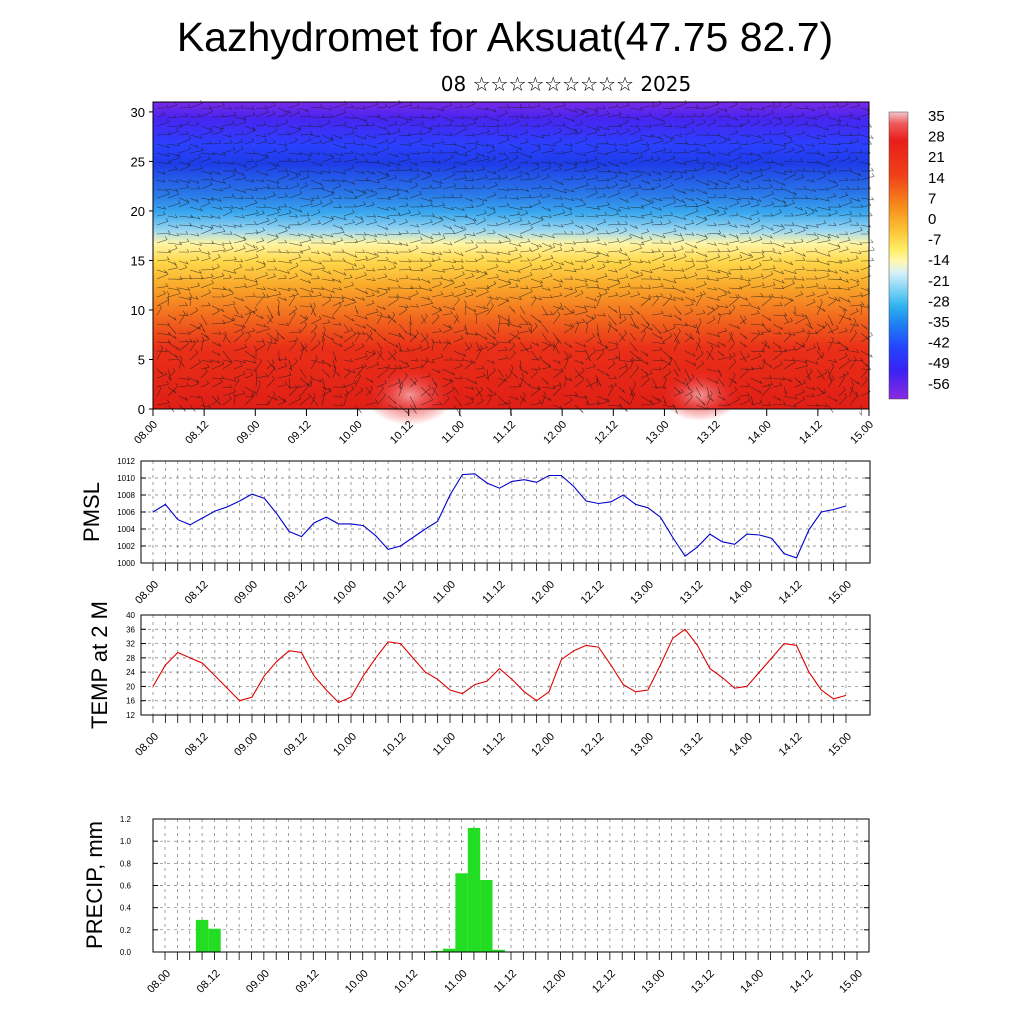 The image size is (1024, 1024). What do you see at coordinates (709, 433) in the screenshot?
I see `heatmap-x-tick-label: 13.12` at bounding box center [709, 433].